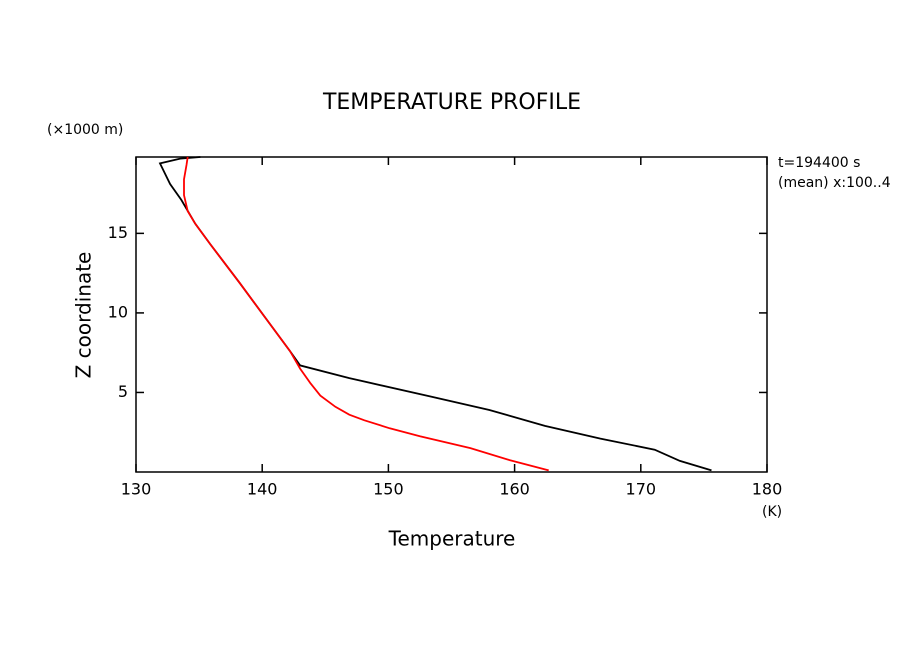 Image resolution: width=904 pixels, height=654 pixels. I want to click on x-tick-label: 130, so click(136, 489).